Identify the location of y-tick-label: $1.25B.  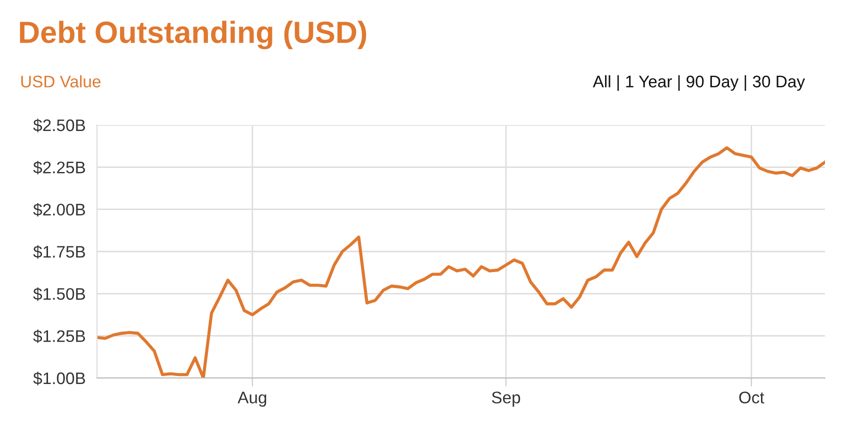
(59, 337).